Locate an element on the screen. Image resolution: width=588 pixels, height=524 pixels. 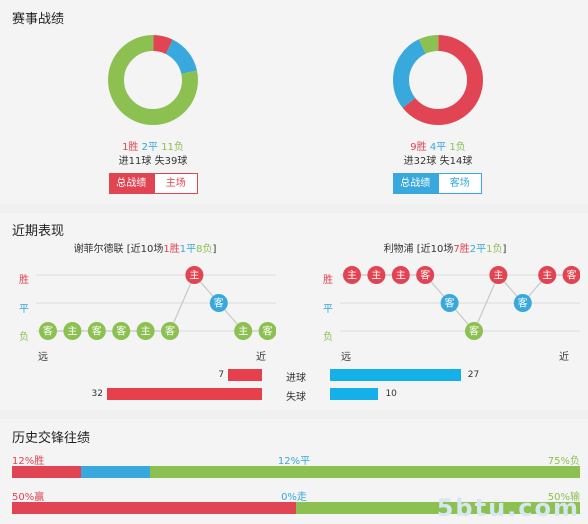
right-form-chart: 主主主客客客主客主客 is located at coordinates (460, 303).